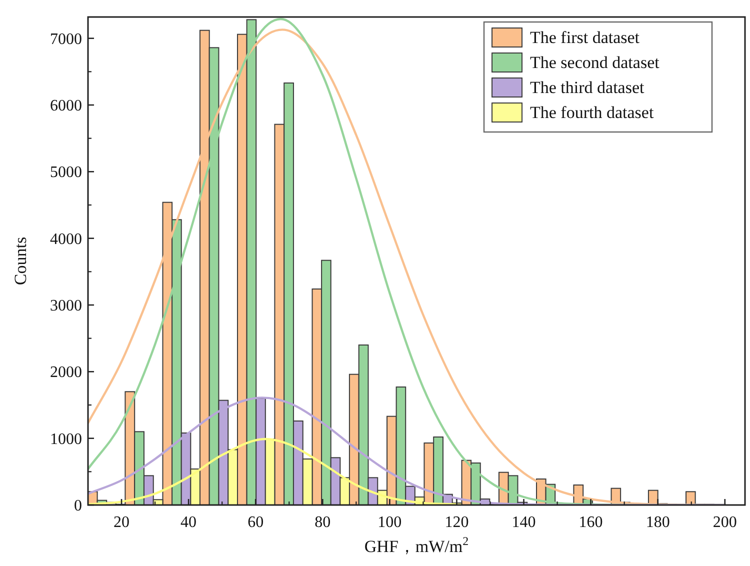 This screenshot has width=750, height=566. Describe the element at coordinates (66, 106) in the screenshot. I see `y-tick-label: 6000` at that location.